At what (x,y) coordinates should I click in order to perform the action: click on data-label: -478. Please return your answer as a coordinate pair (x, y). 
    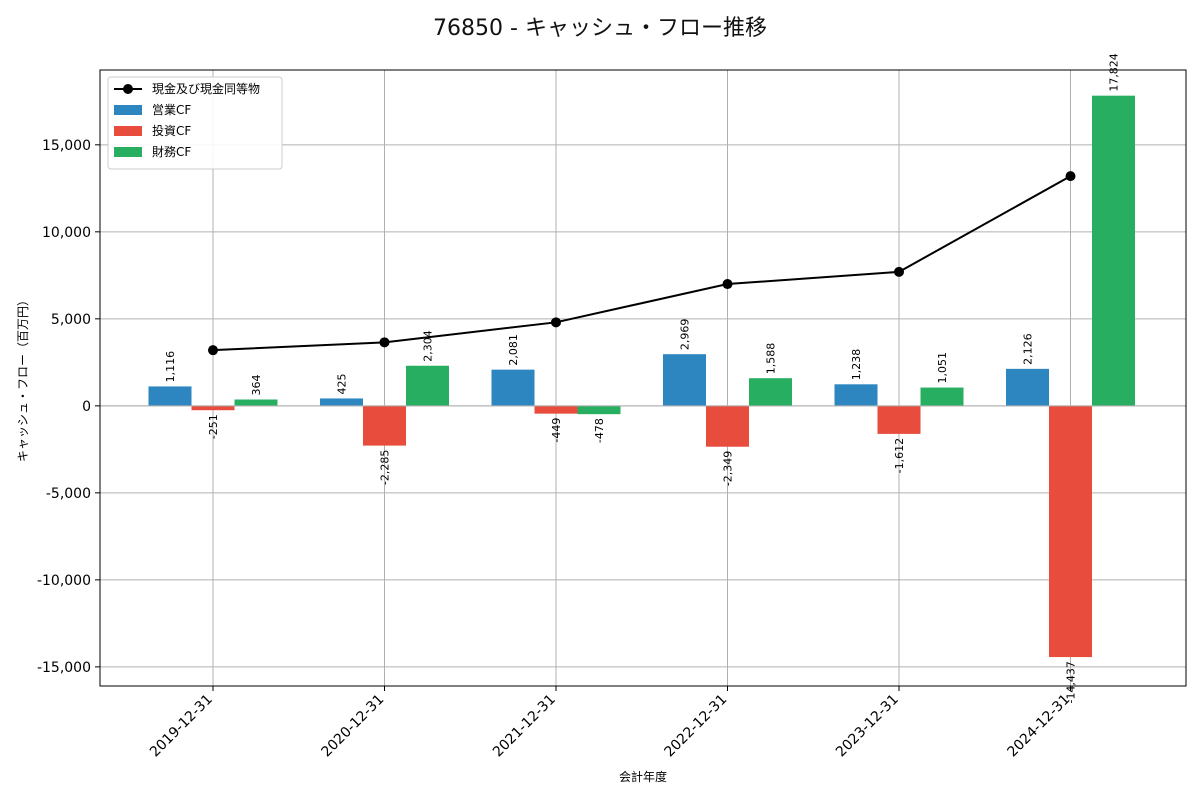
    Looking at the image, I should click on (599, 430).